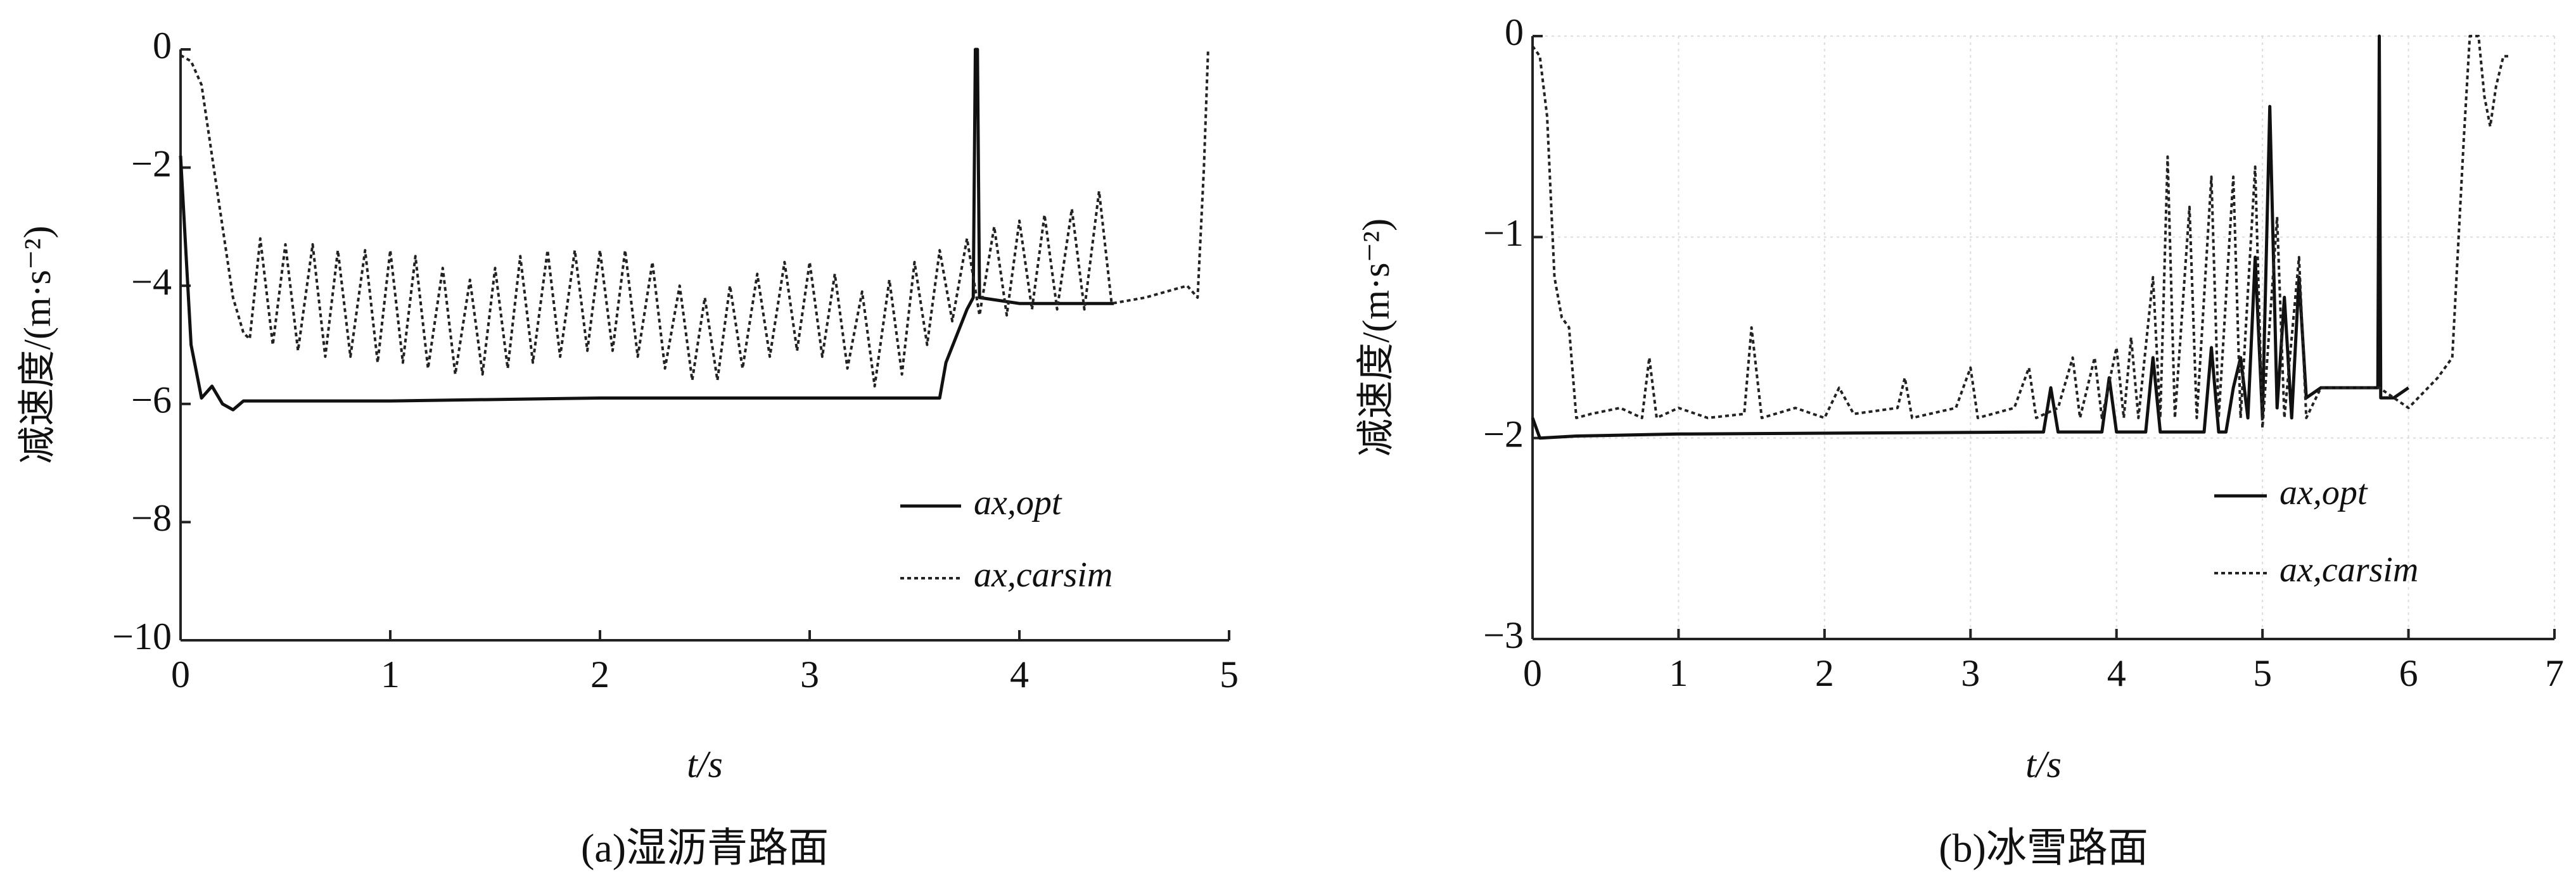  What do you see at coordinates (151, 400) in the screenshot?
I see `y-tick-label: −6` at bounding box center [151, 400].